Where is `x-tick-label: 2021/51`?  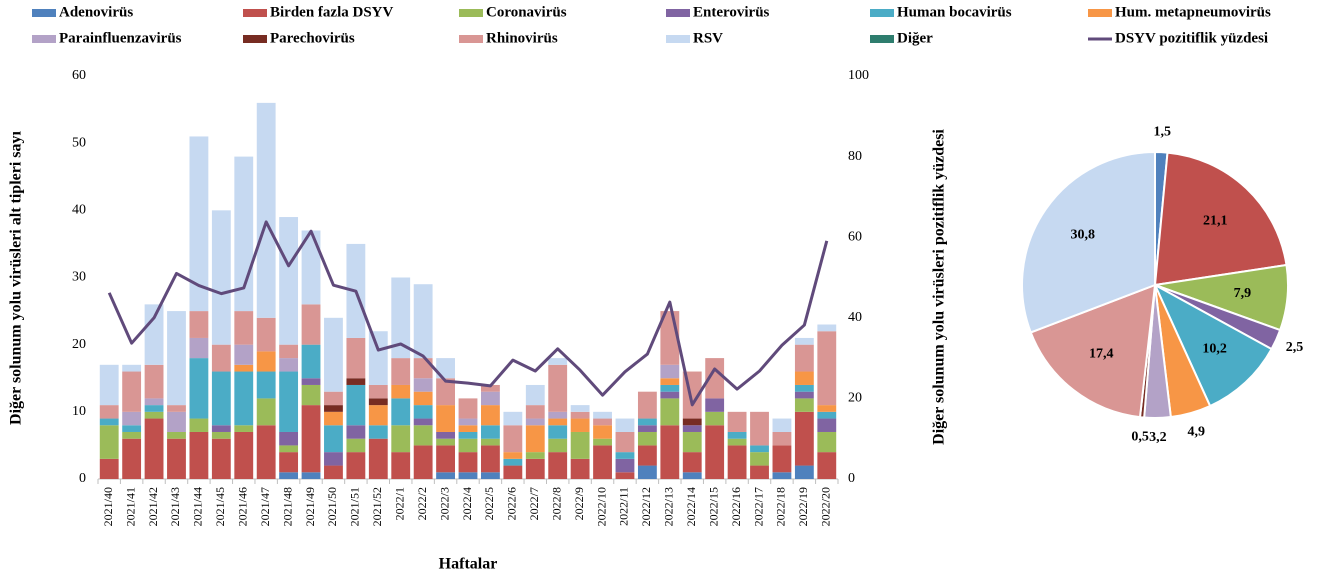 x-tick-label: 2021/51 is located at coordinates (355, 506).